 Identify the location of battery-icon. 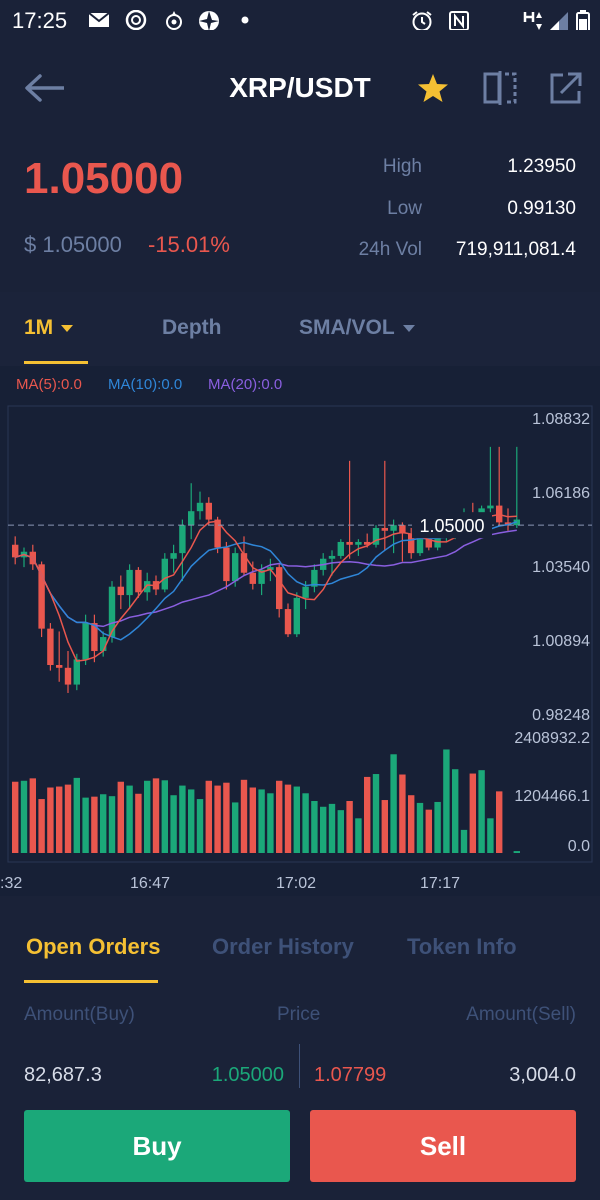
(583, 20).